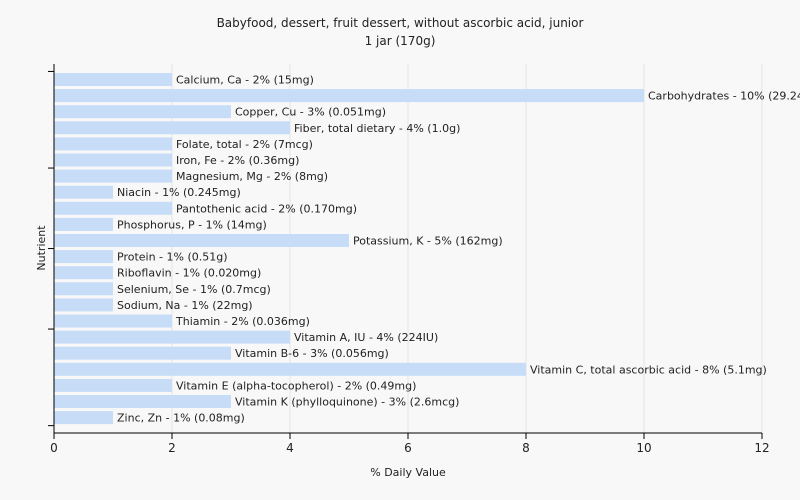 The width and height of the screenshot is (800, 500). I want to click on bar-label: Selenium, Se - 1% (0.7mcg), so click(194, 289).